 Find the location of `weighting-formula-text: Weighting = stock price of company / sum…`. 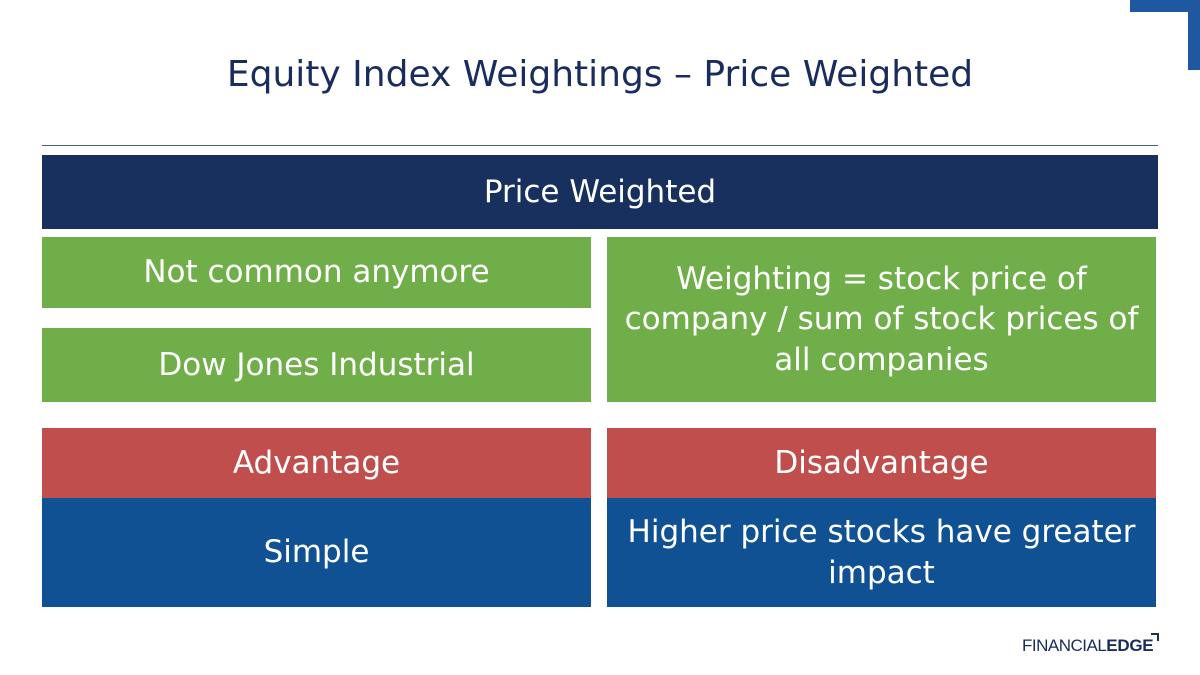

weighting-formula-text: Weighting = stock price of company / sum… is located at coordinates (881, 319).